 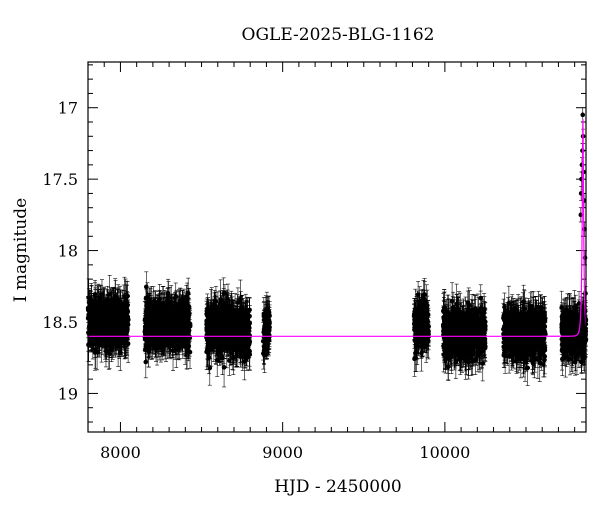 I want to click on x-tick-label: 9000, so click(x=282, y=452).